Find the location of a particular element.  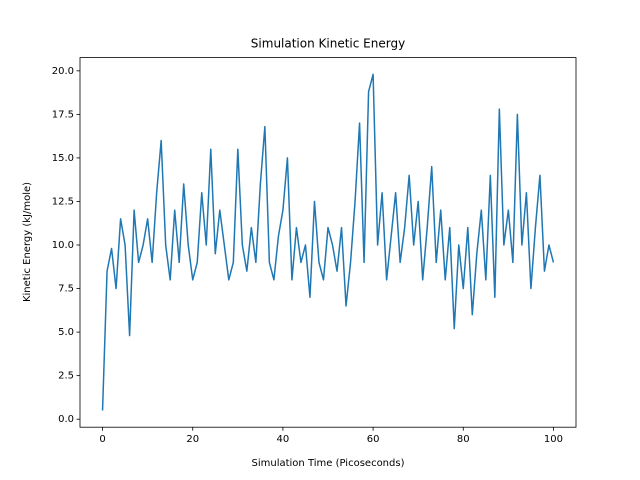

y-tick-label: 2.5 is located at coordinates (66, 376).